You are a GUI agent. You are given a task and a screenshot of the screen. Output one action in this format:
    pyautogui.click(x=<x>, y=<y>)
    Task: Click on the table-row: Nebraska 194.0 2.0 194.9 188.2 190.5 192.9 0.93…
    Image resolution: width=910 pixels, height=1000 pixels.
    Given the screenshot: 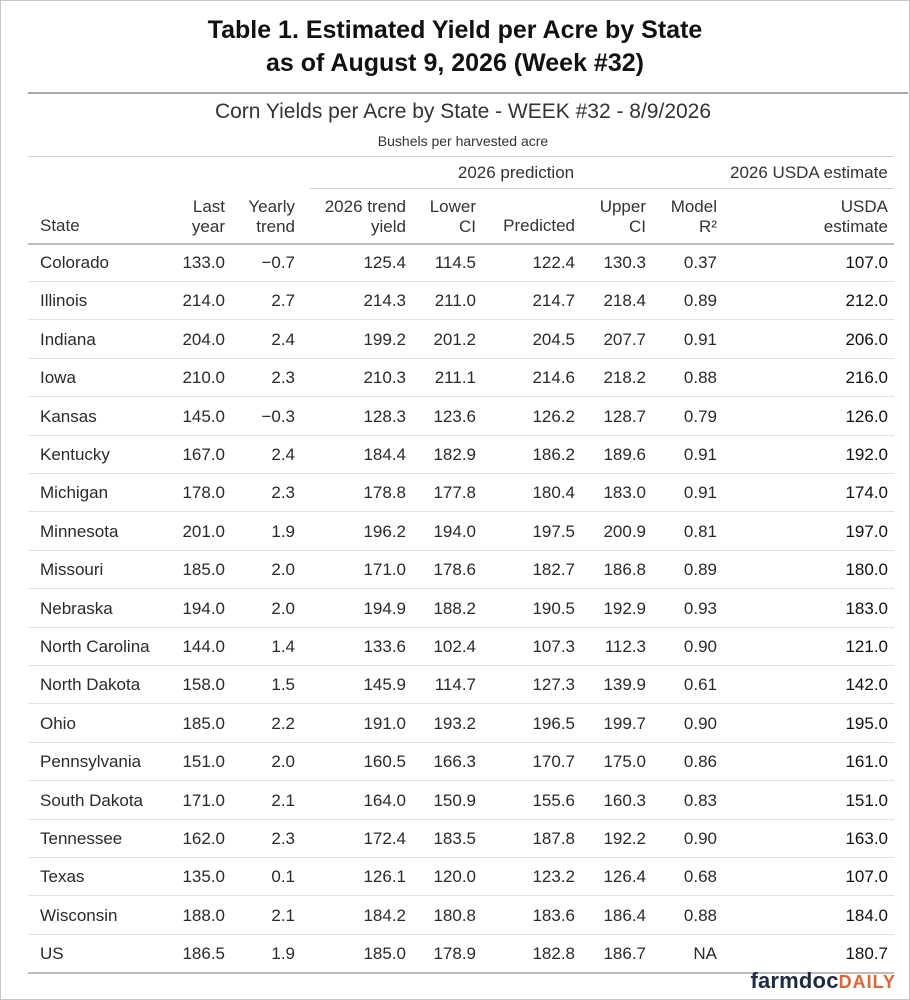 What is the action you would take?
    pyautogui.click(x=461, y=609)
    